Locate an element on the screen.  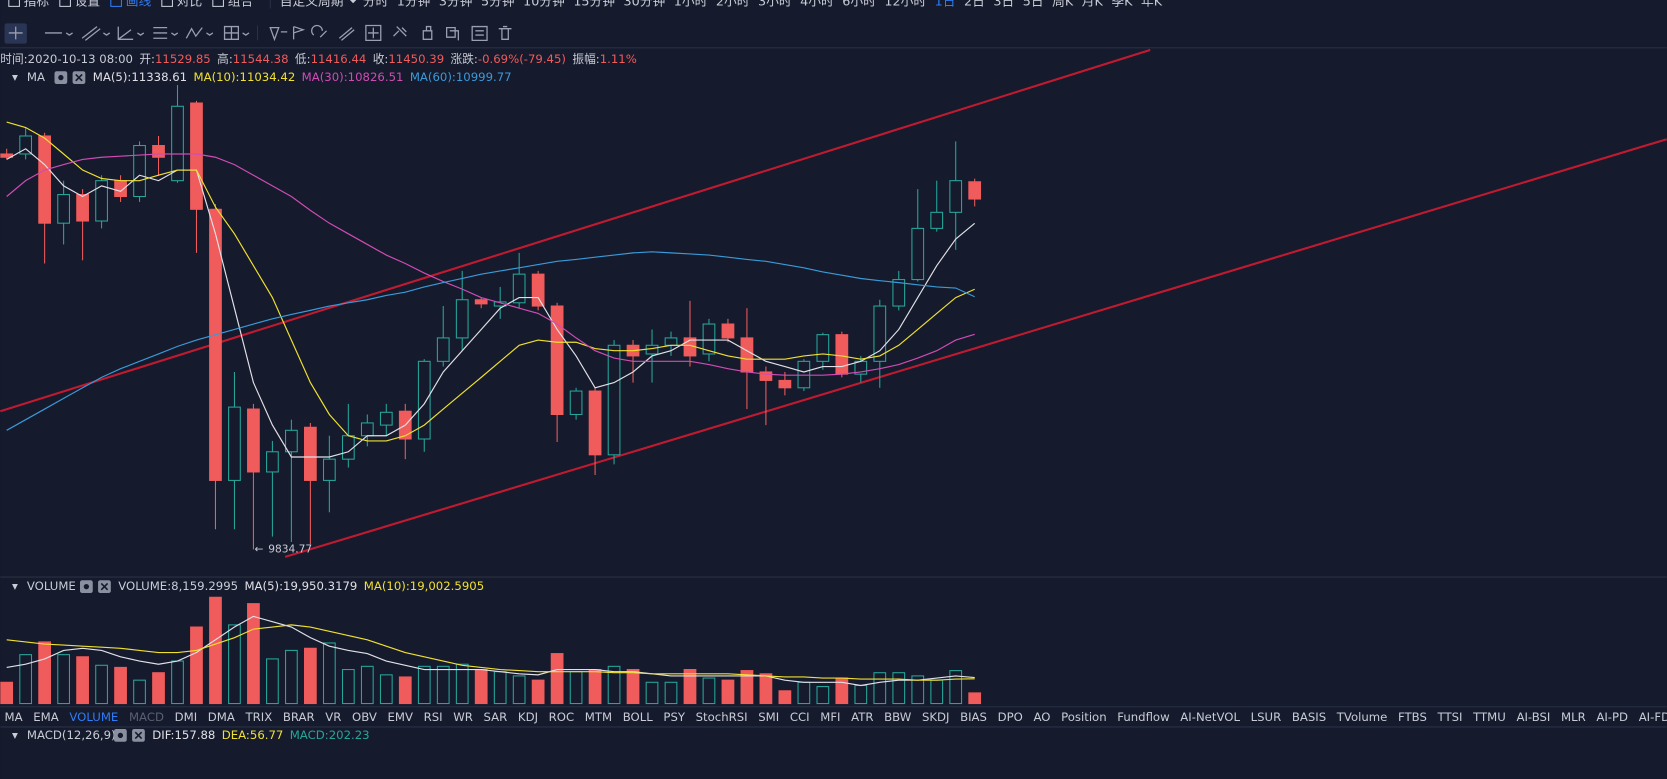
indicator-tab: PSY is located at coordinates (674, 717).